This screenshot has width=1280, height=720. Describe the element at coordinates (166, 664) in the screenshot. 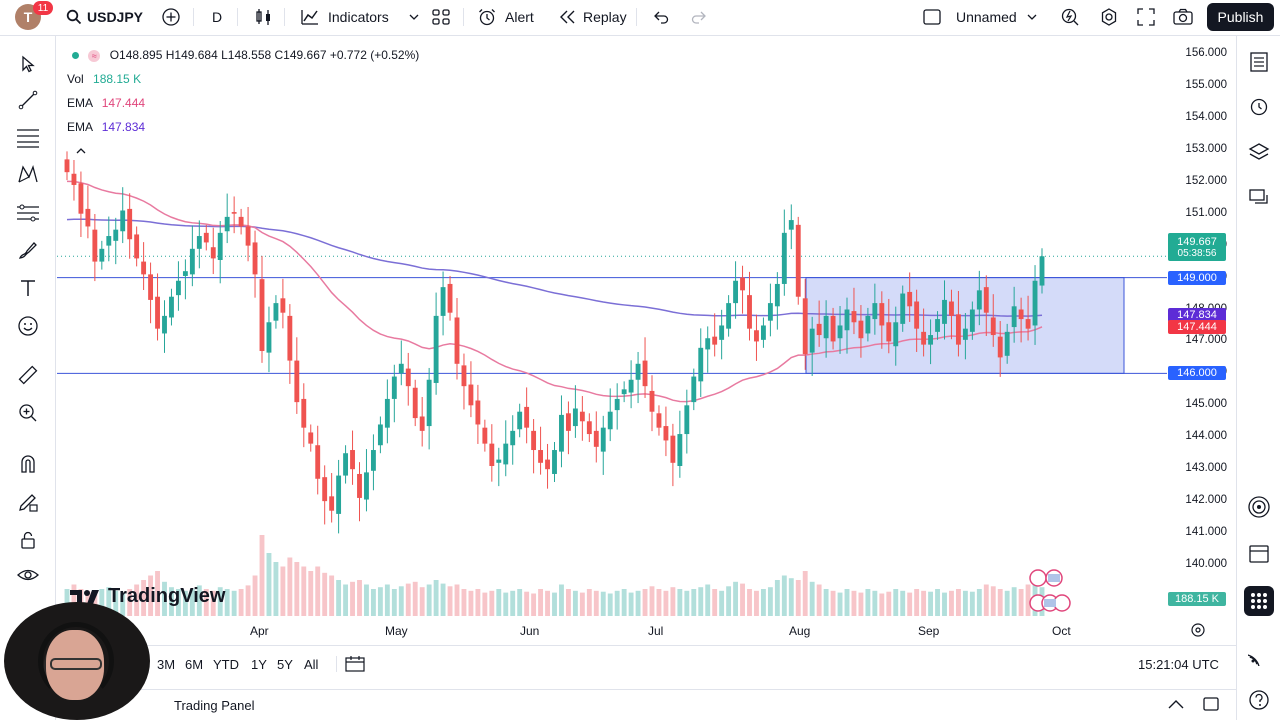

I see `range-3m-button: 3M` at that location.